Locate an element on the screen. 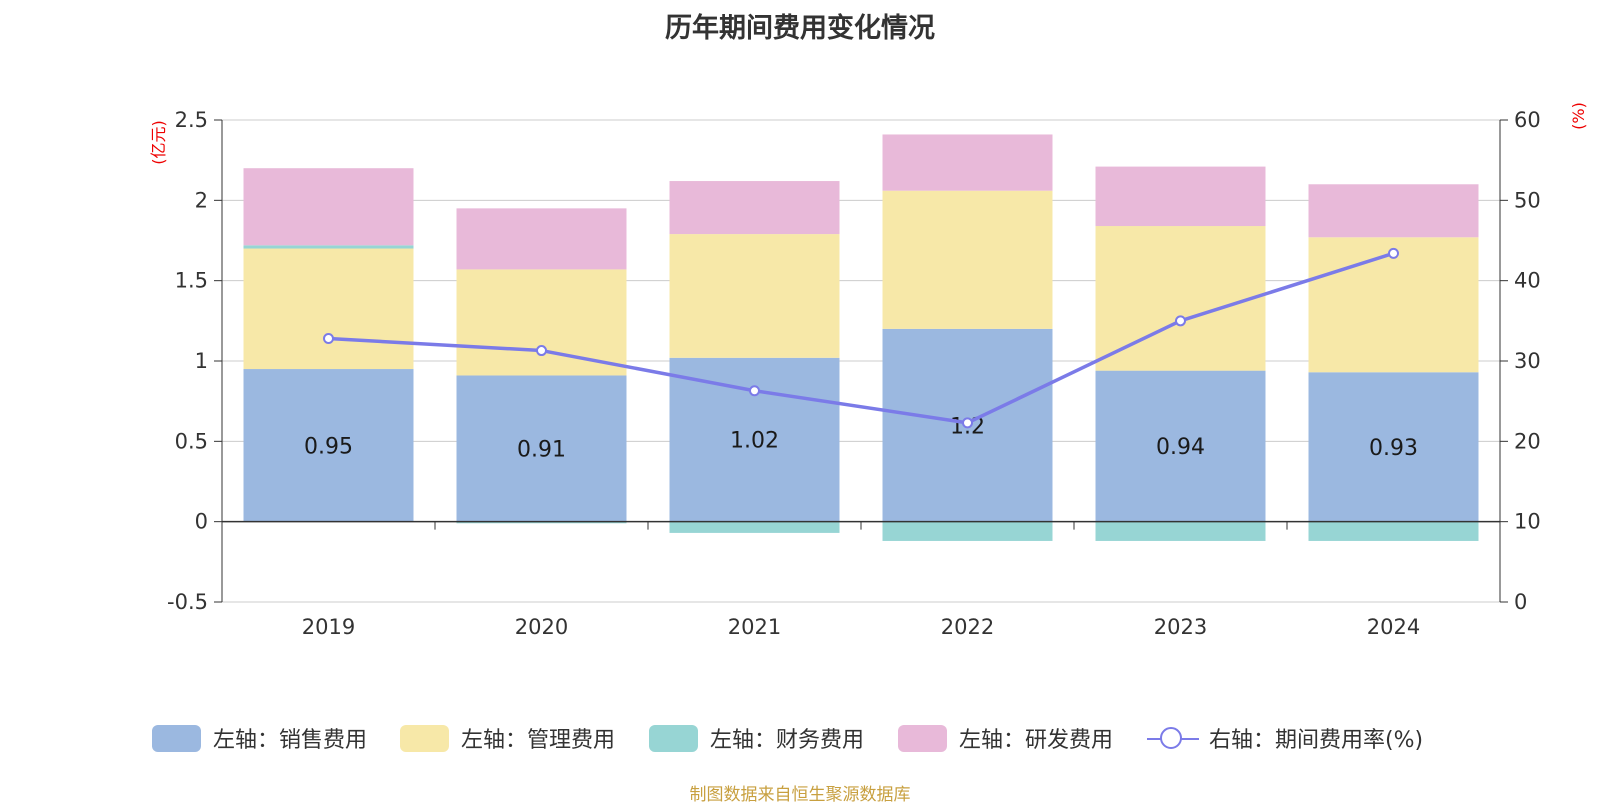  left-axis-tick-label: 0 is located at coordinates (201, 522).